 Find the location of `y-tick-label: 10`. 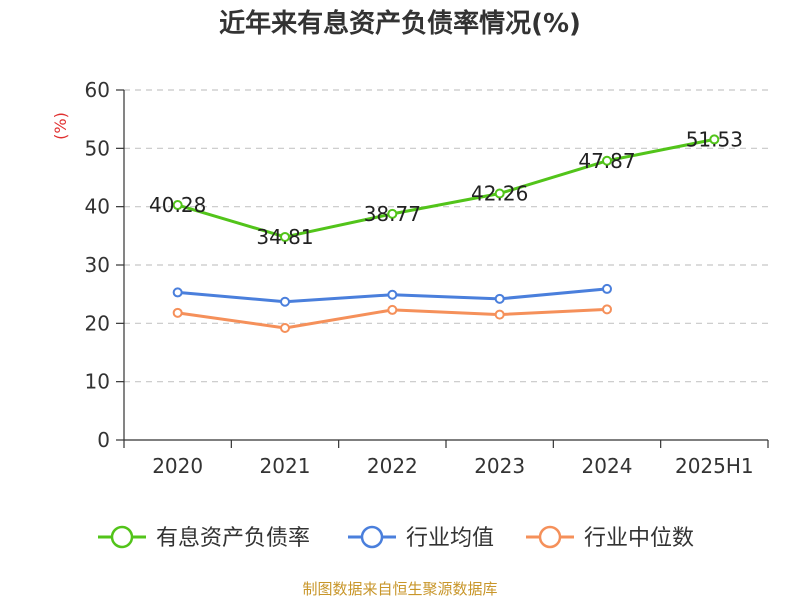

y-tick-label: 10 is located at coordinates (97, 382).